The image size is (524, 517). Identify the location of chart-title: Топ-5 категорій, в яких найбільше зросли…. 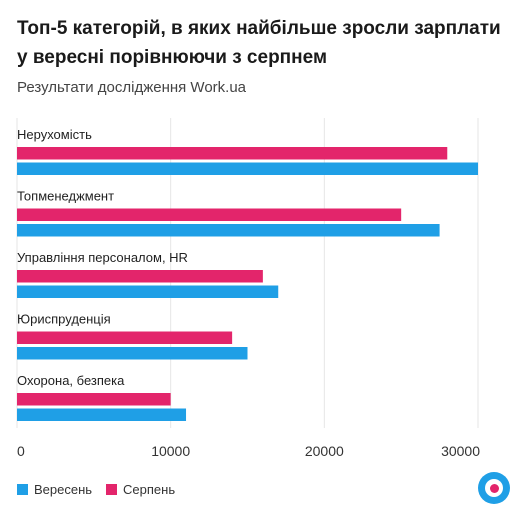
(259, 43).